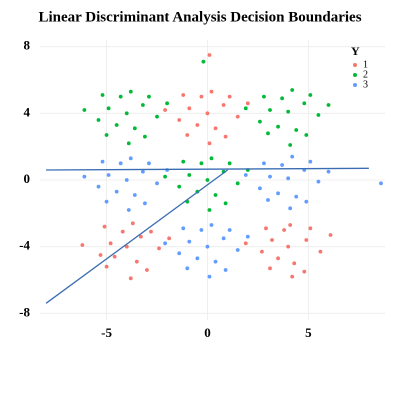 Image resolution: width=400 pixels, height=400 pixels. What do you see at coordinates (207, 332) in the screenshot?
I see `x-tick-label: 0` at bounding box center [207, 332].